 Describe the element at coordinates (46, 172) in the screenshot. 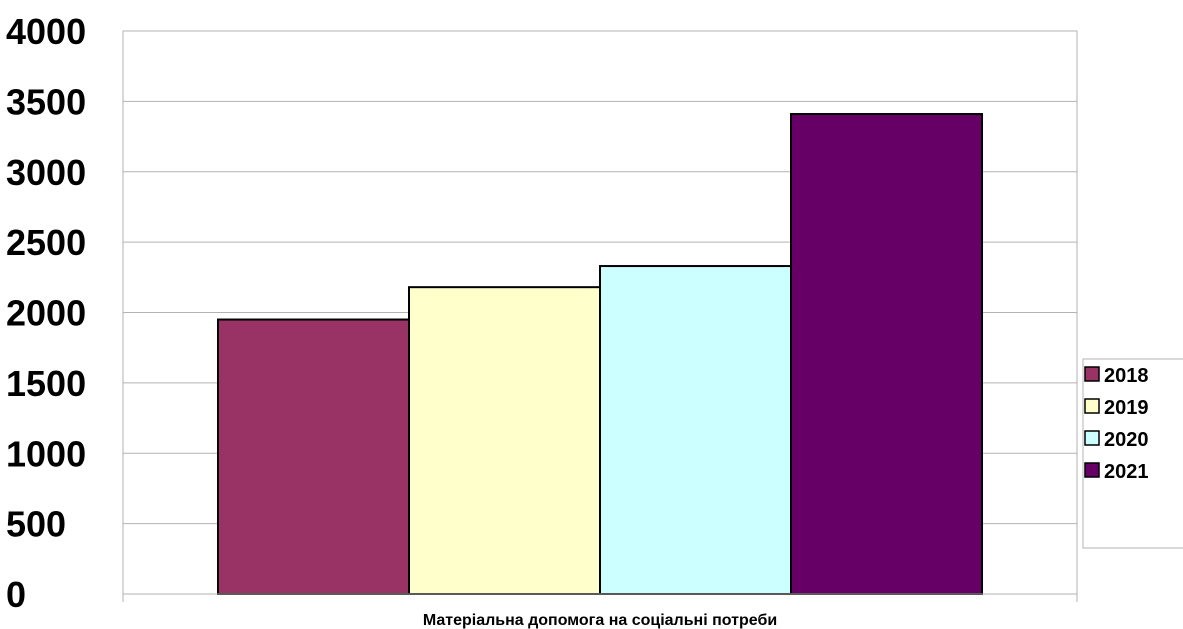

I see `y-tick-label: 3000` at that location.